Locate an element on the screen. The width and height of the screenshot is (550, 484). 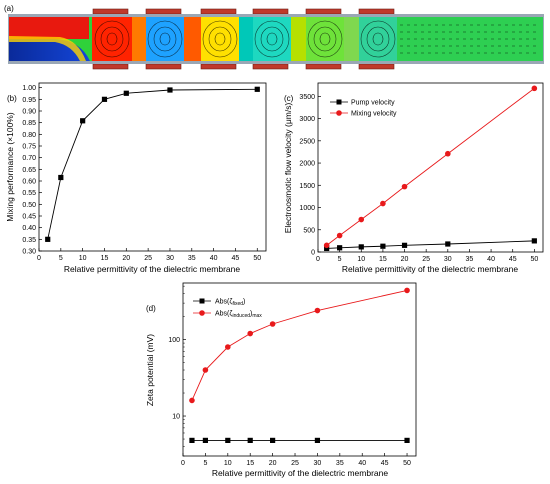
plot-frame-b is located at coordinates (152, 167).